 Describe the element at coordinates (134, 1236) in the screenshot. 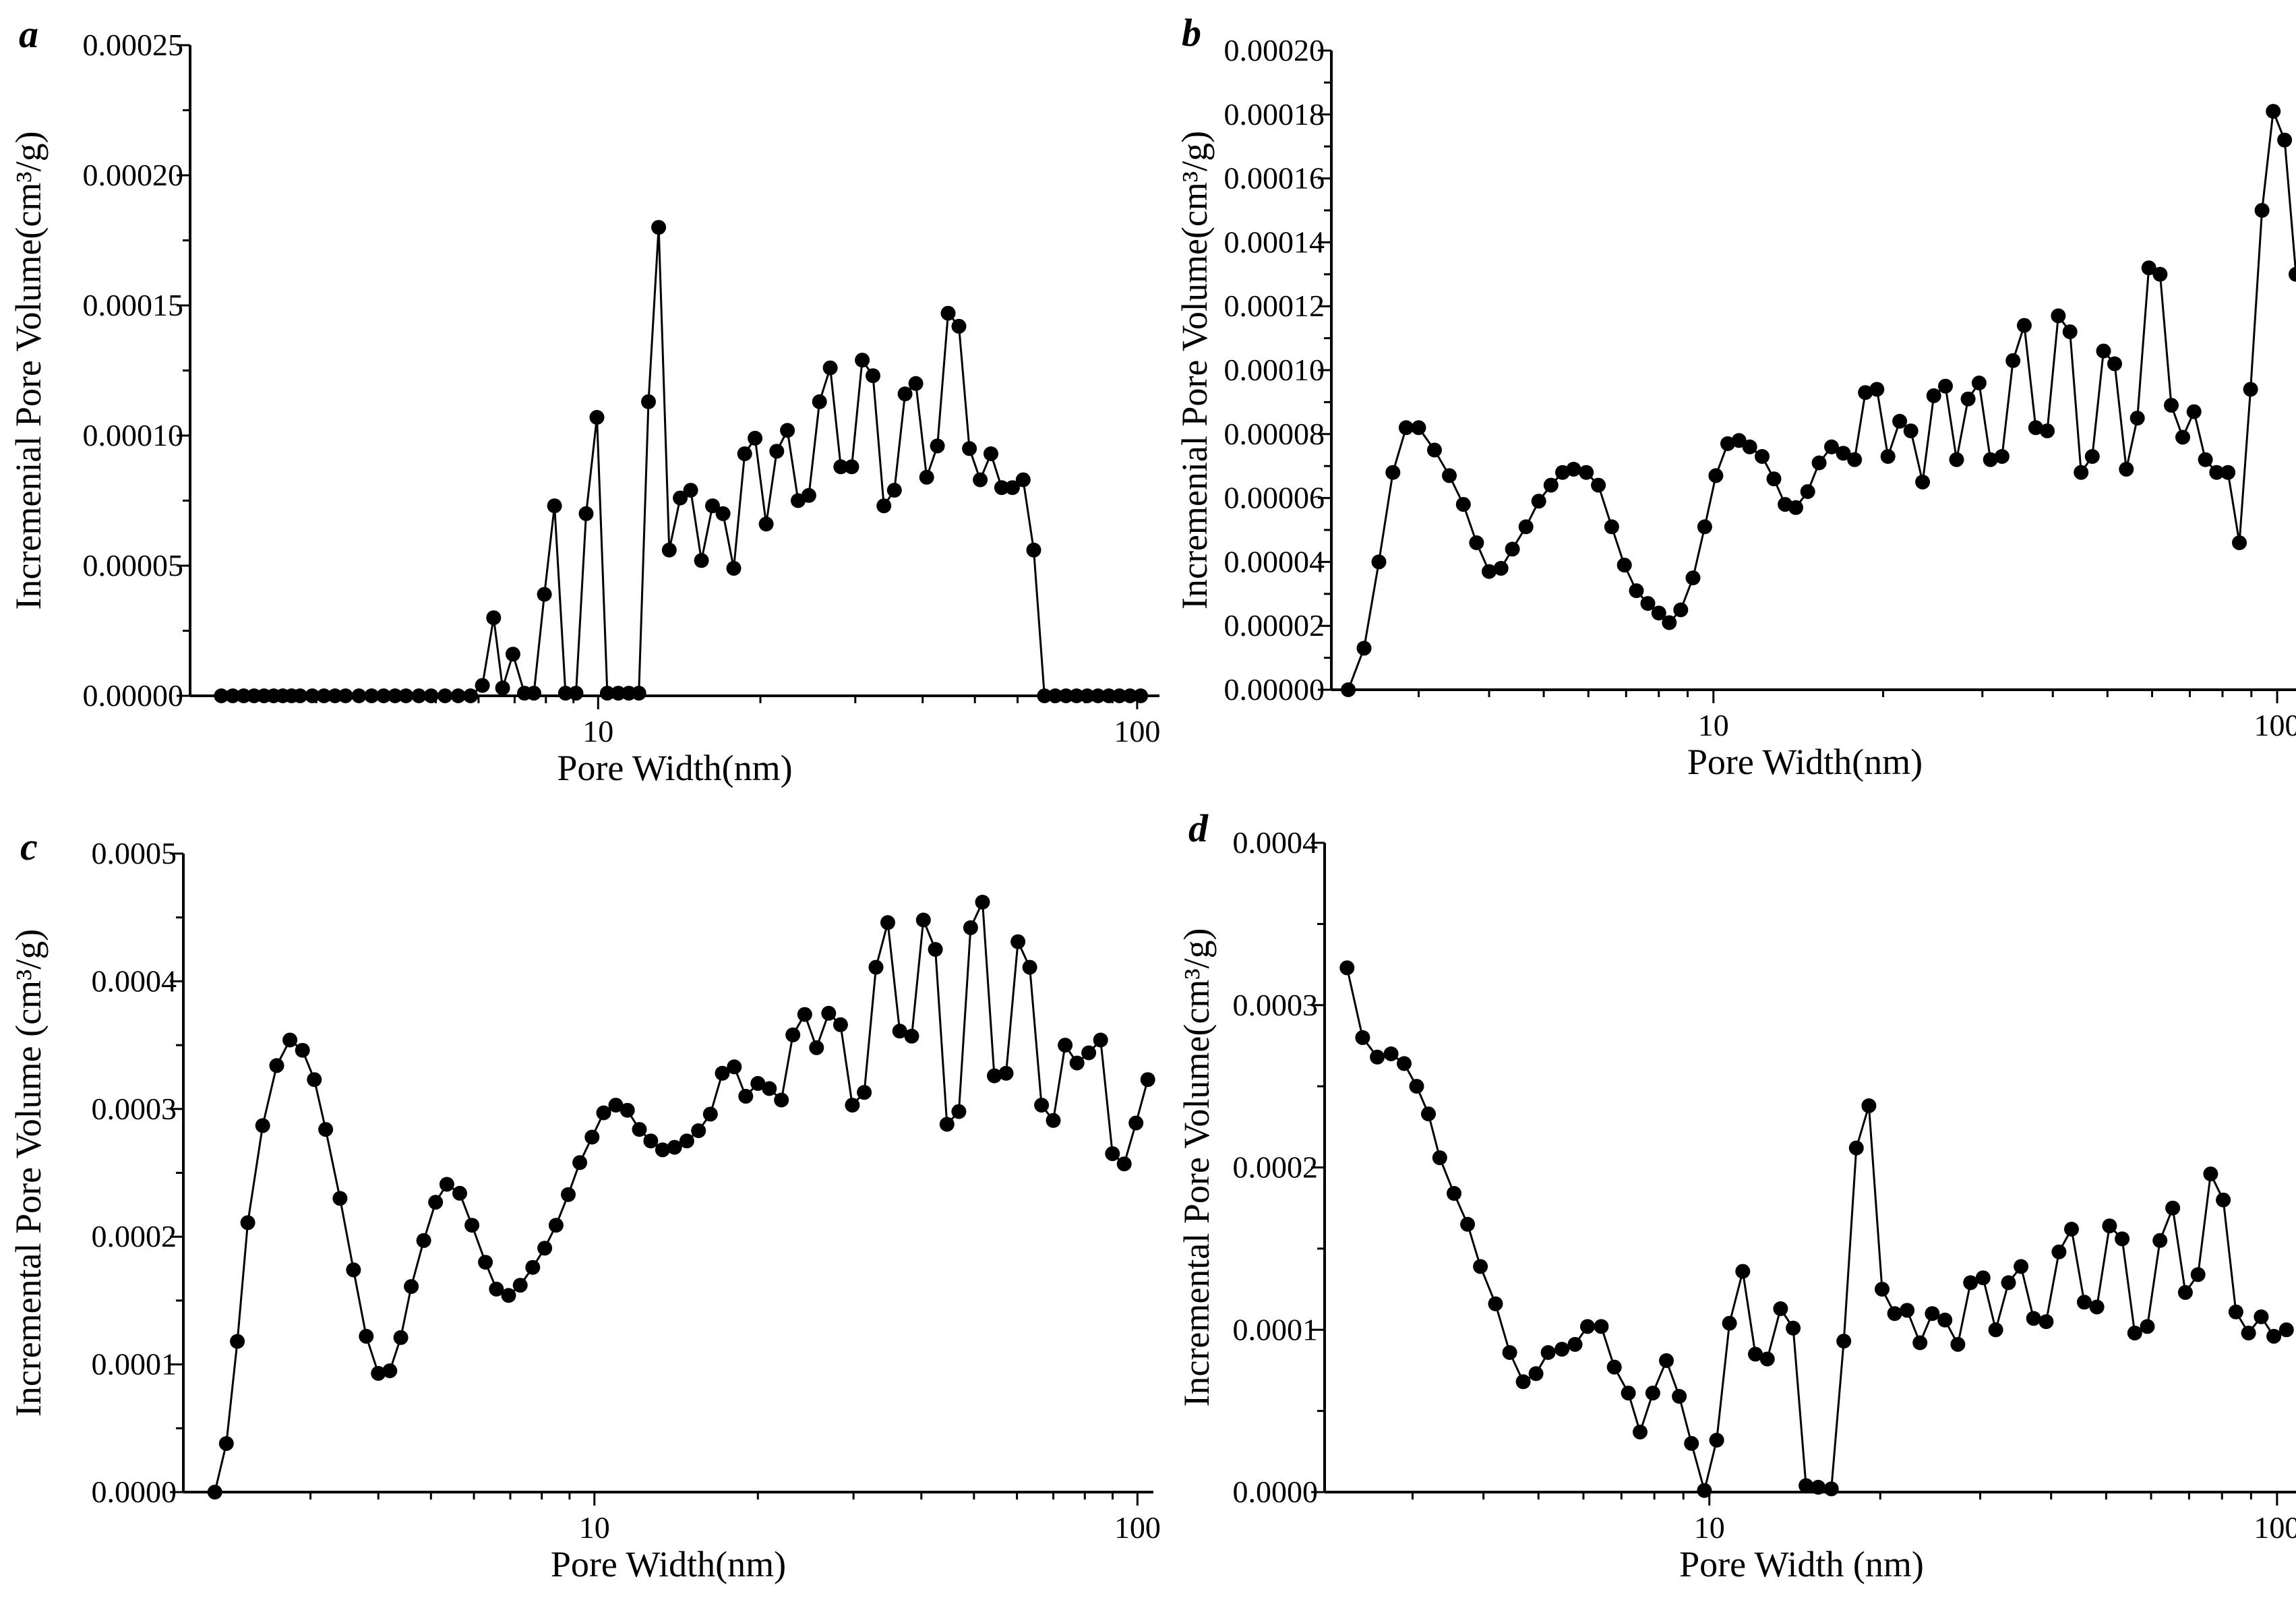

I see `y-tick-label: 0.0002` at that location.